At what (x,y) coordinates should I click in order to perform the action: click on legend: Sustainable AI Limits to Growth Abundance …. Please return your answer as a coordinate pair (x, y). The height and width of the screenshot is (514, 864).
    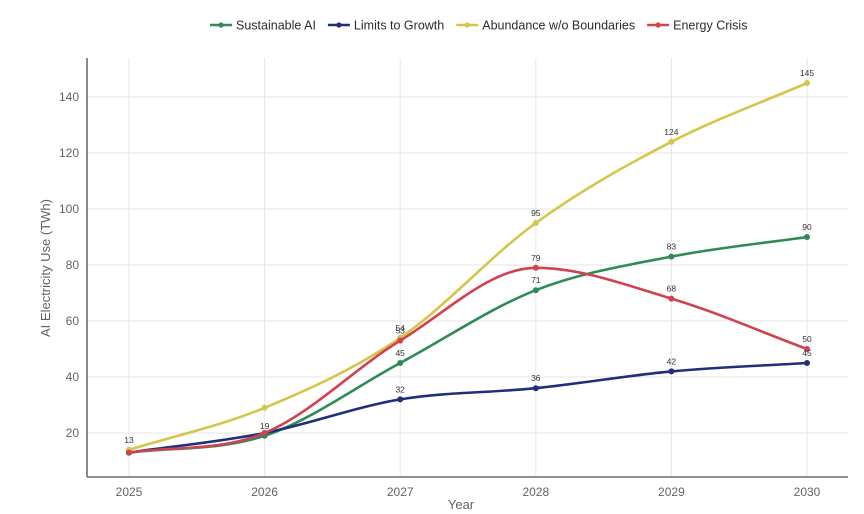
    Looking at the image, I should click on (478, 26).